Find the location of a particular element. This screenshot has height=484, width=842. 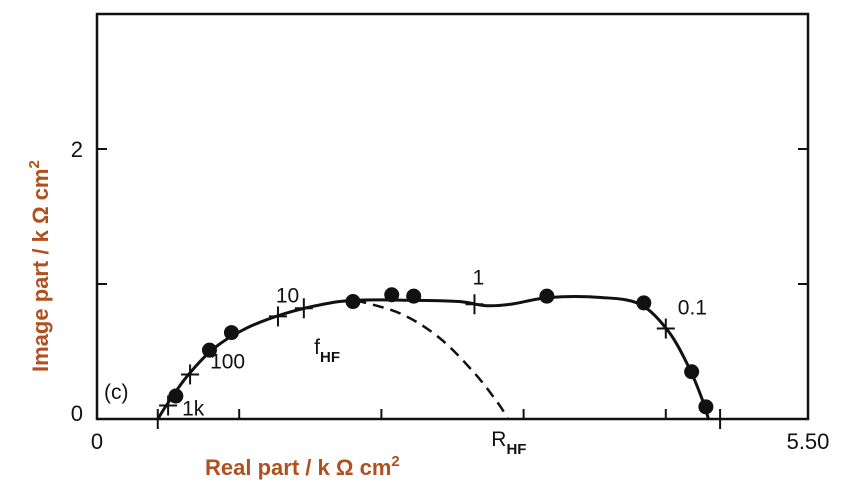

frequency-marker: 1k is located at coordinates (182, 408).